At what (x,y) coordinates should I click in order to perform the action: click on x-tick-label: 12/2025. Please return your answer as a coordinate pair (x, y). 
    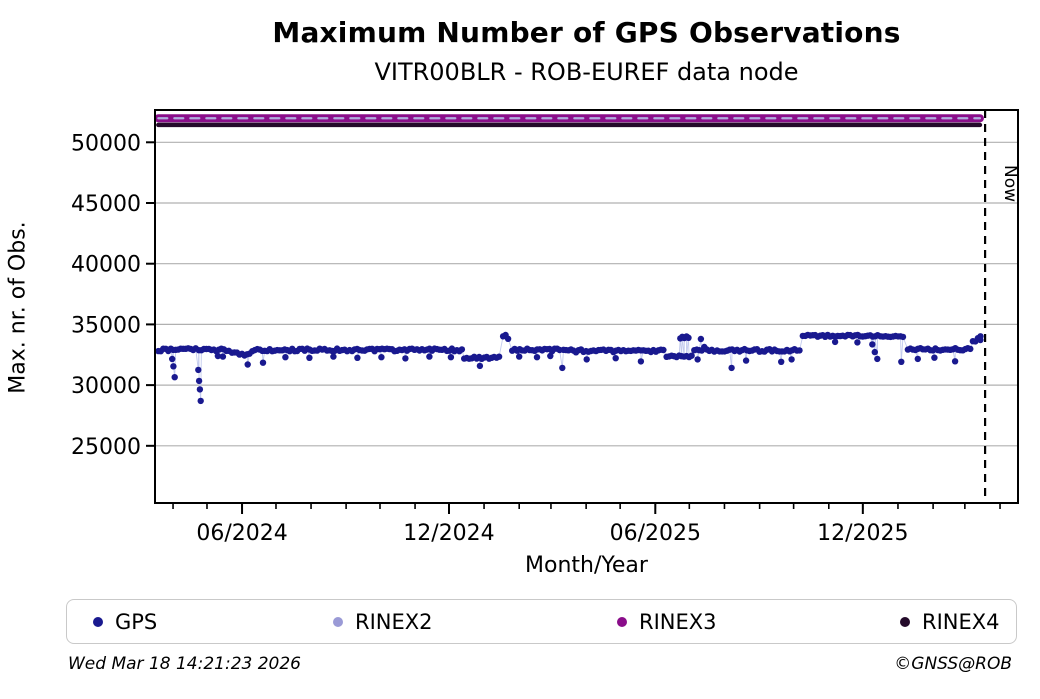
    Looking at the image, I should click on (862, 533).